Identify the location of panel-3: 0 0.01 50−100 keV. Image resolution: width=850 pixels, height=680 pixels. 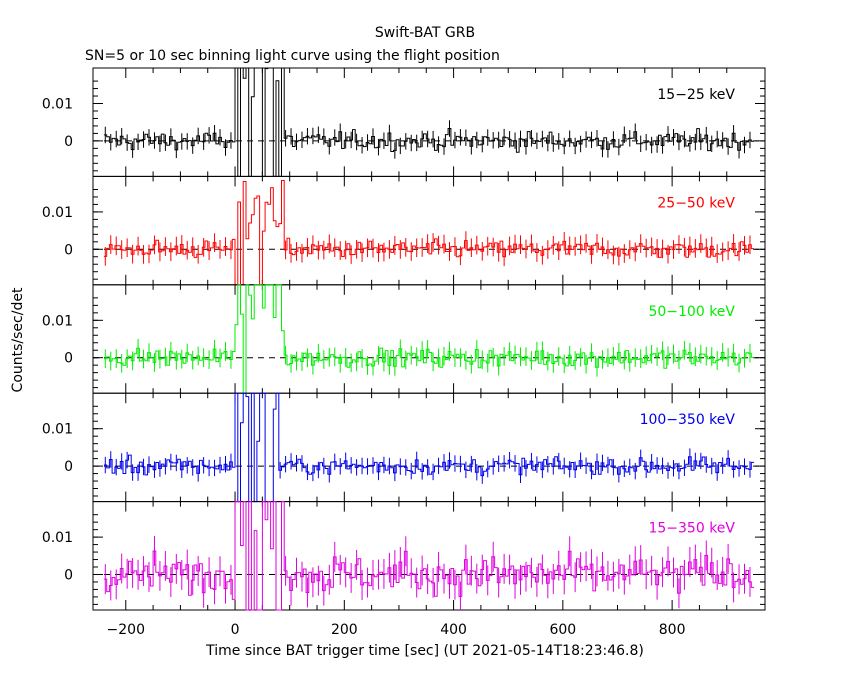
(404, 339).